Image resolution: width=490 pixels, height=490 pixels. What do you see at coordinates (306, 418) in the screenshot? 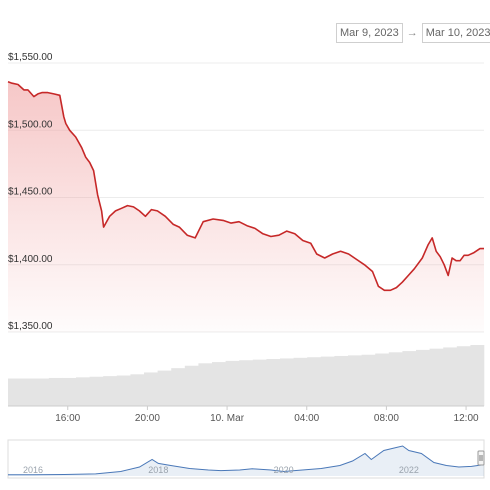
I see `x-tick-label: 04:00` at bounding box center [306, 418].